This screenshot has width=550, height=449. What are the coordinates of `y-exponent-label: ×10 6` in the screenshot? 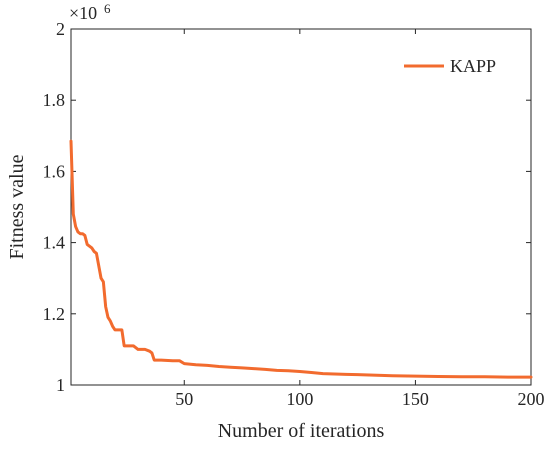 It's located at (90, 12).